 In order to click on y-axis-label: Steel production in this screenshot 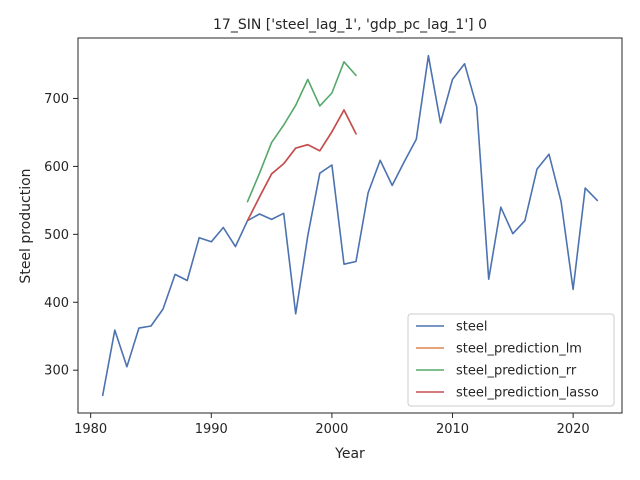, I will do `click(26, 225)`.